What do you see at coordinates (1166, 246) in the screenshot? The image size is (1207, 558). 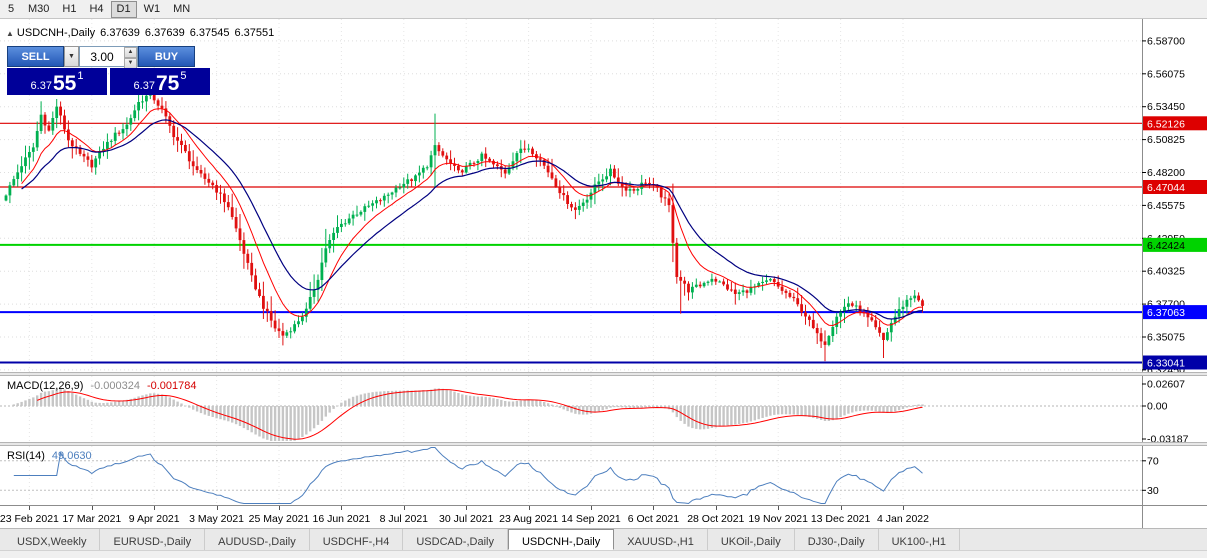 I see `svg-text: 6.42424` at bounding box center [1166, 246].